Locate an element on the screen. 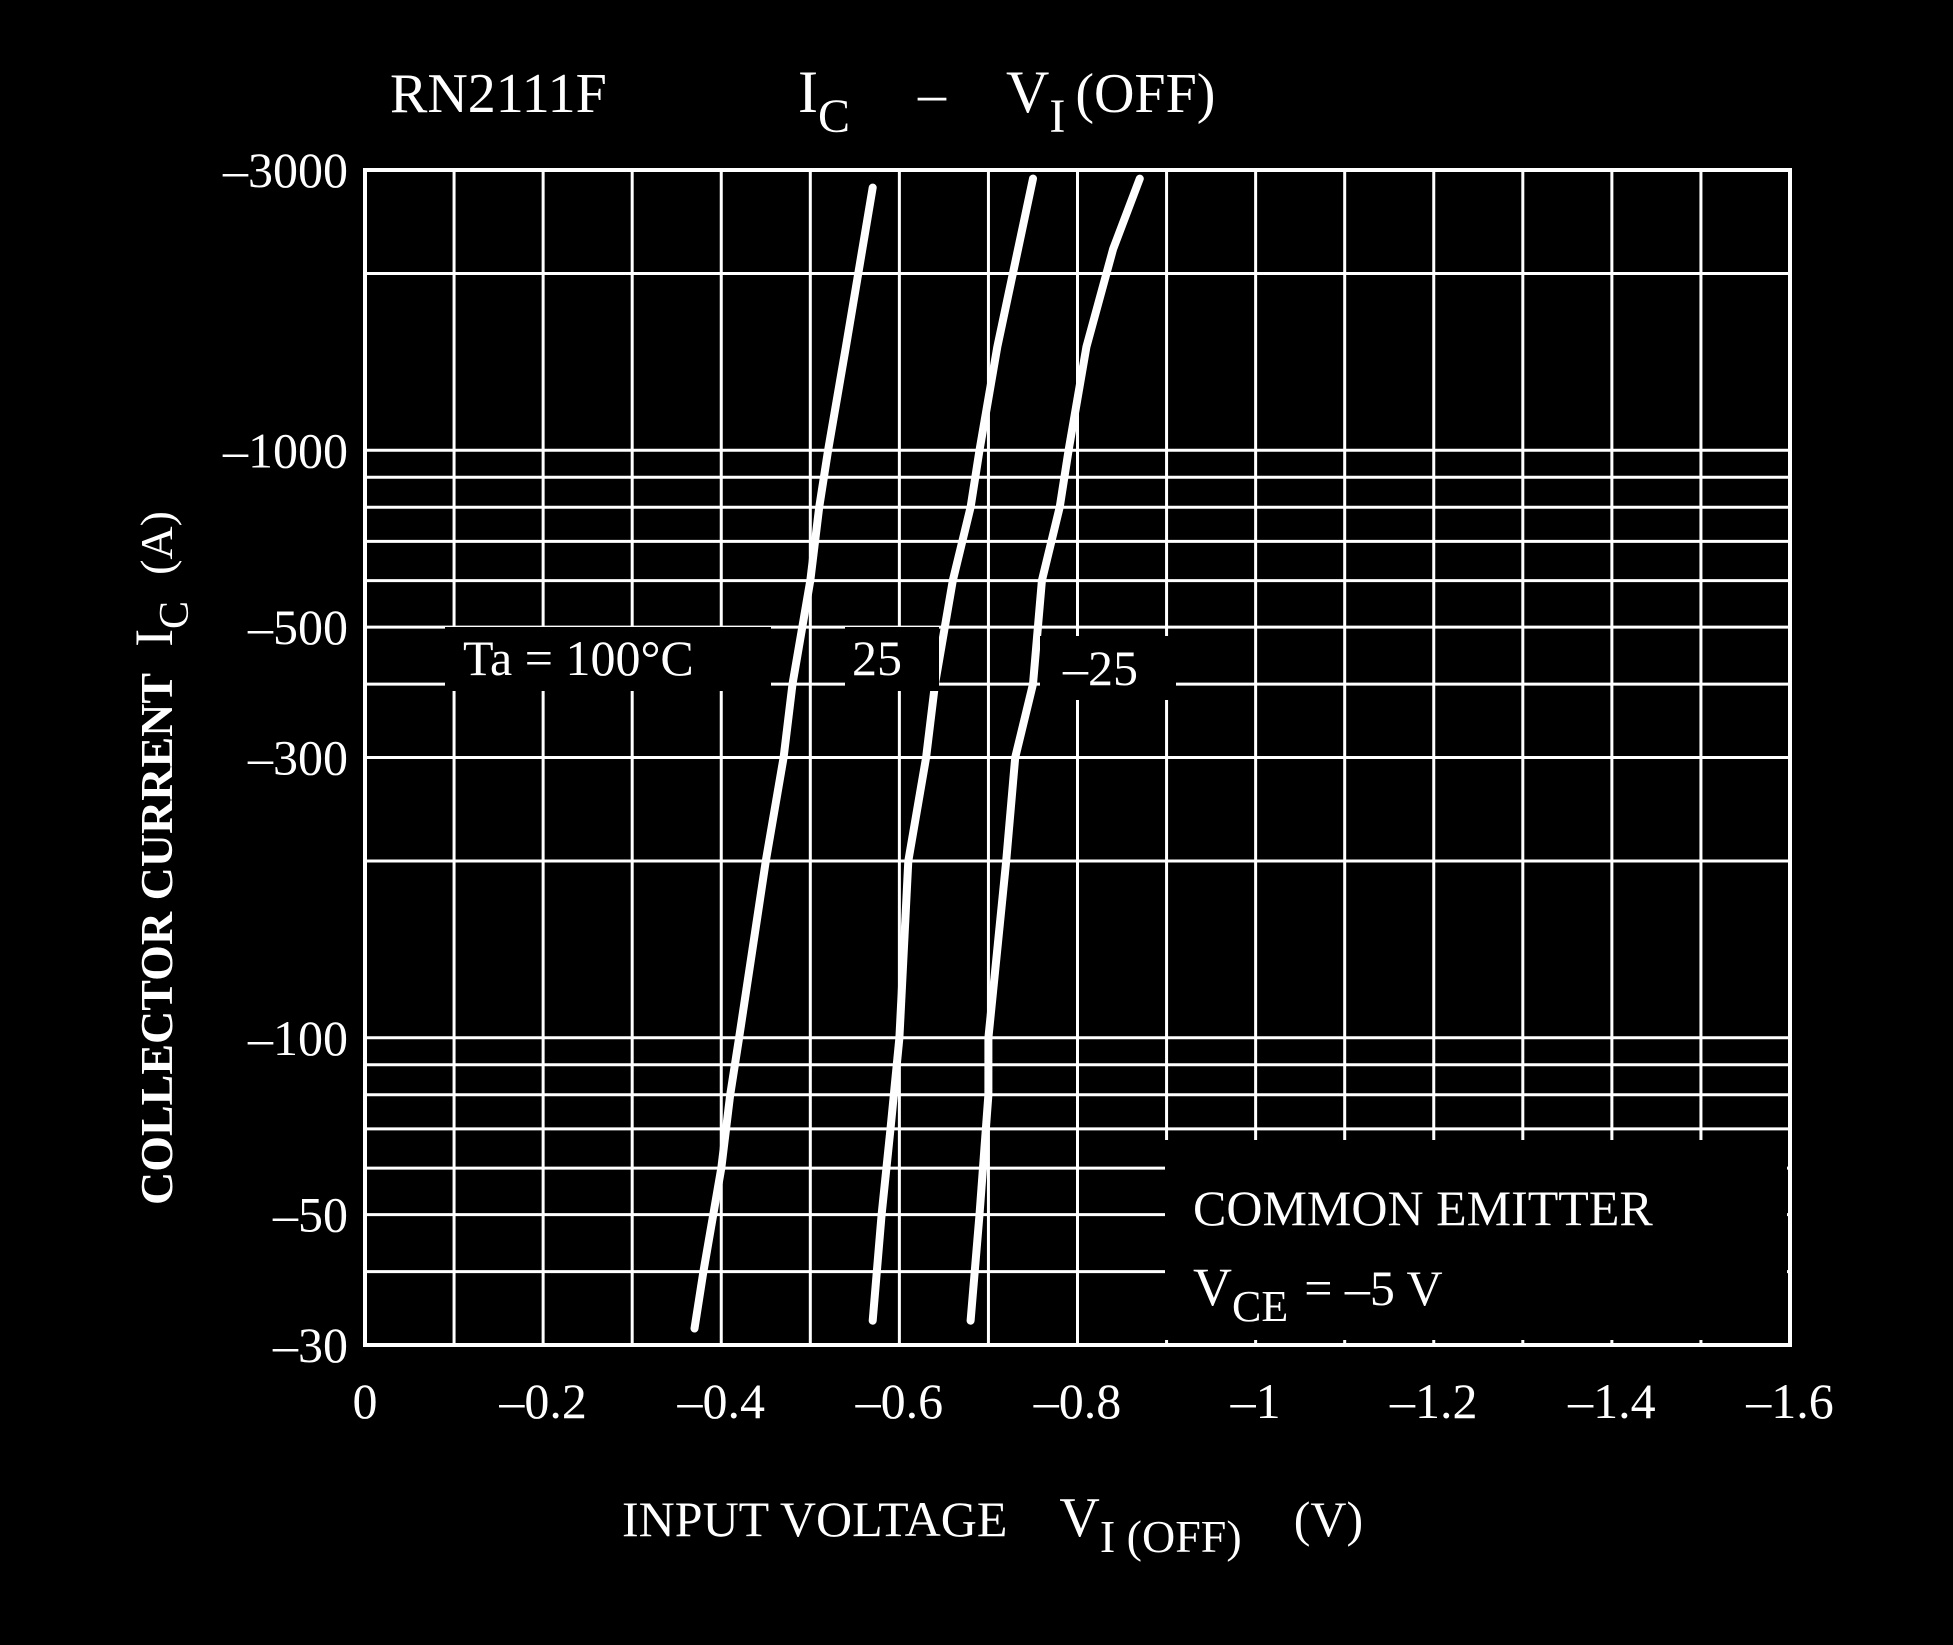 The width and height of the screenshot is (1953, 1645). series-label: –25 is located at coordinates (1100, 668).